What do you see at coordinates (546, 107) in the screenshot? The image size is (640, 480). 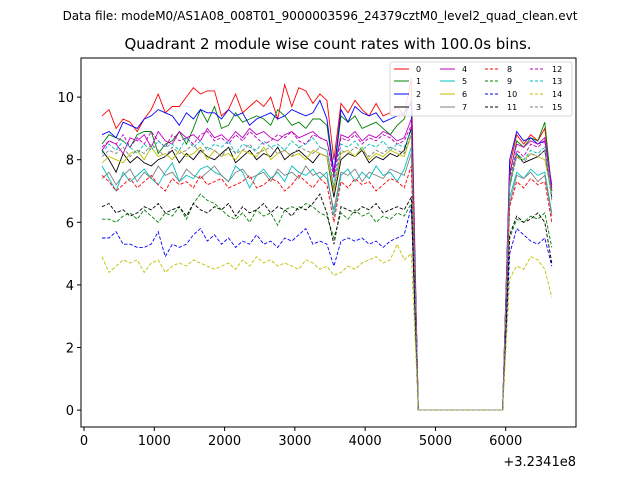 I see `legend-item-module-15: 15` at bounding box center [546, 107].